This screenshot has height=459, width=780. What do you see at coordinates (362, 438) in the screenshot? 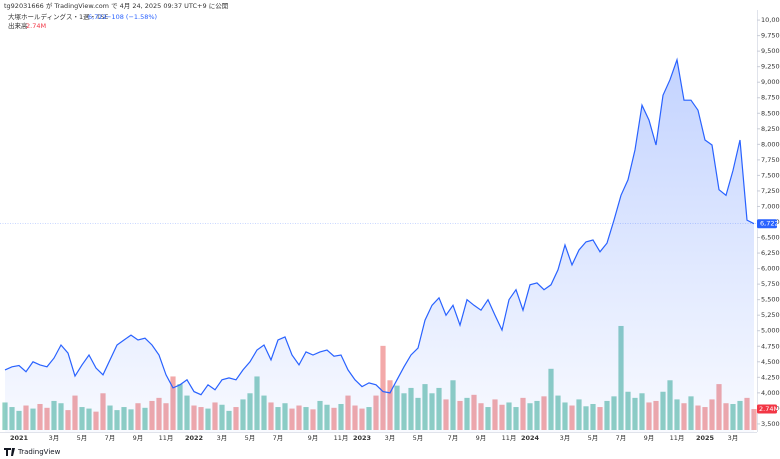
I see `x-tick-label: 2023` at bounding box center [362, 438].